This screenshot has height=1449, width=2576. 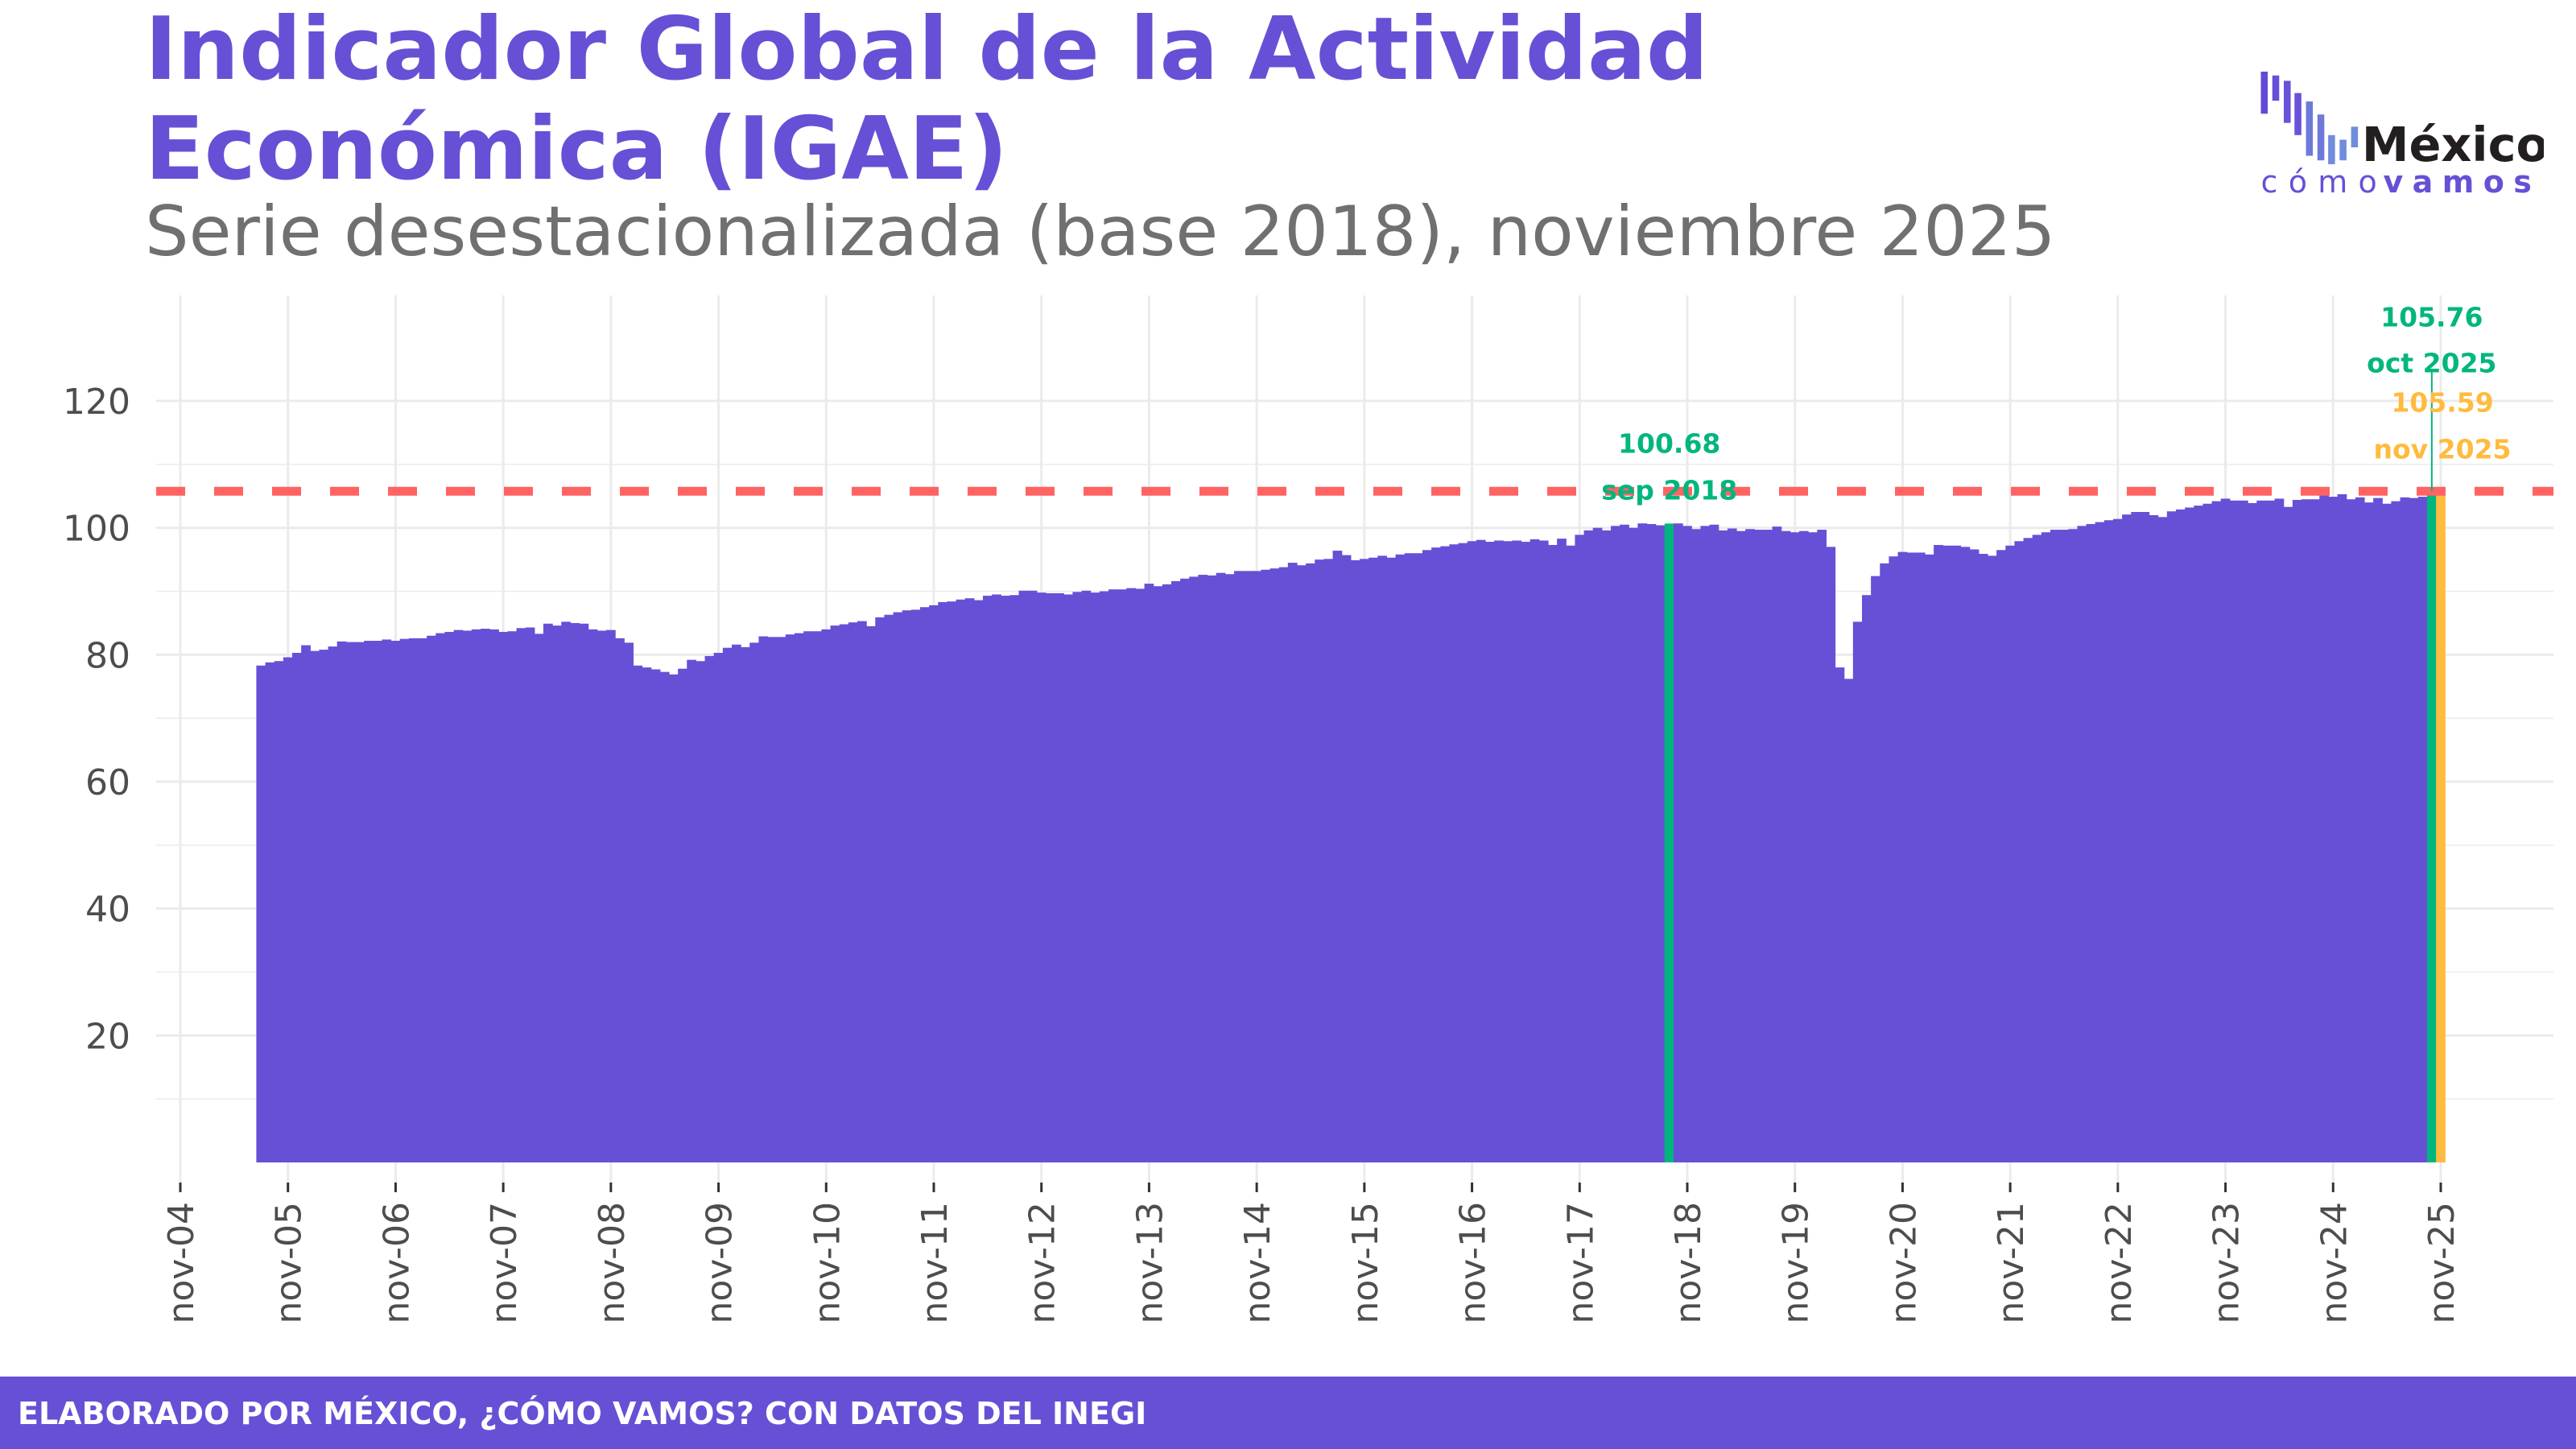 What do you see at coordinates (2334, 1263) in the screenshot?
I see `x-tick-label: nov-24` at bounding box center [2334, 1263].